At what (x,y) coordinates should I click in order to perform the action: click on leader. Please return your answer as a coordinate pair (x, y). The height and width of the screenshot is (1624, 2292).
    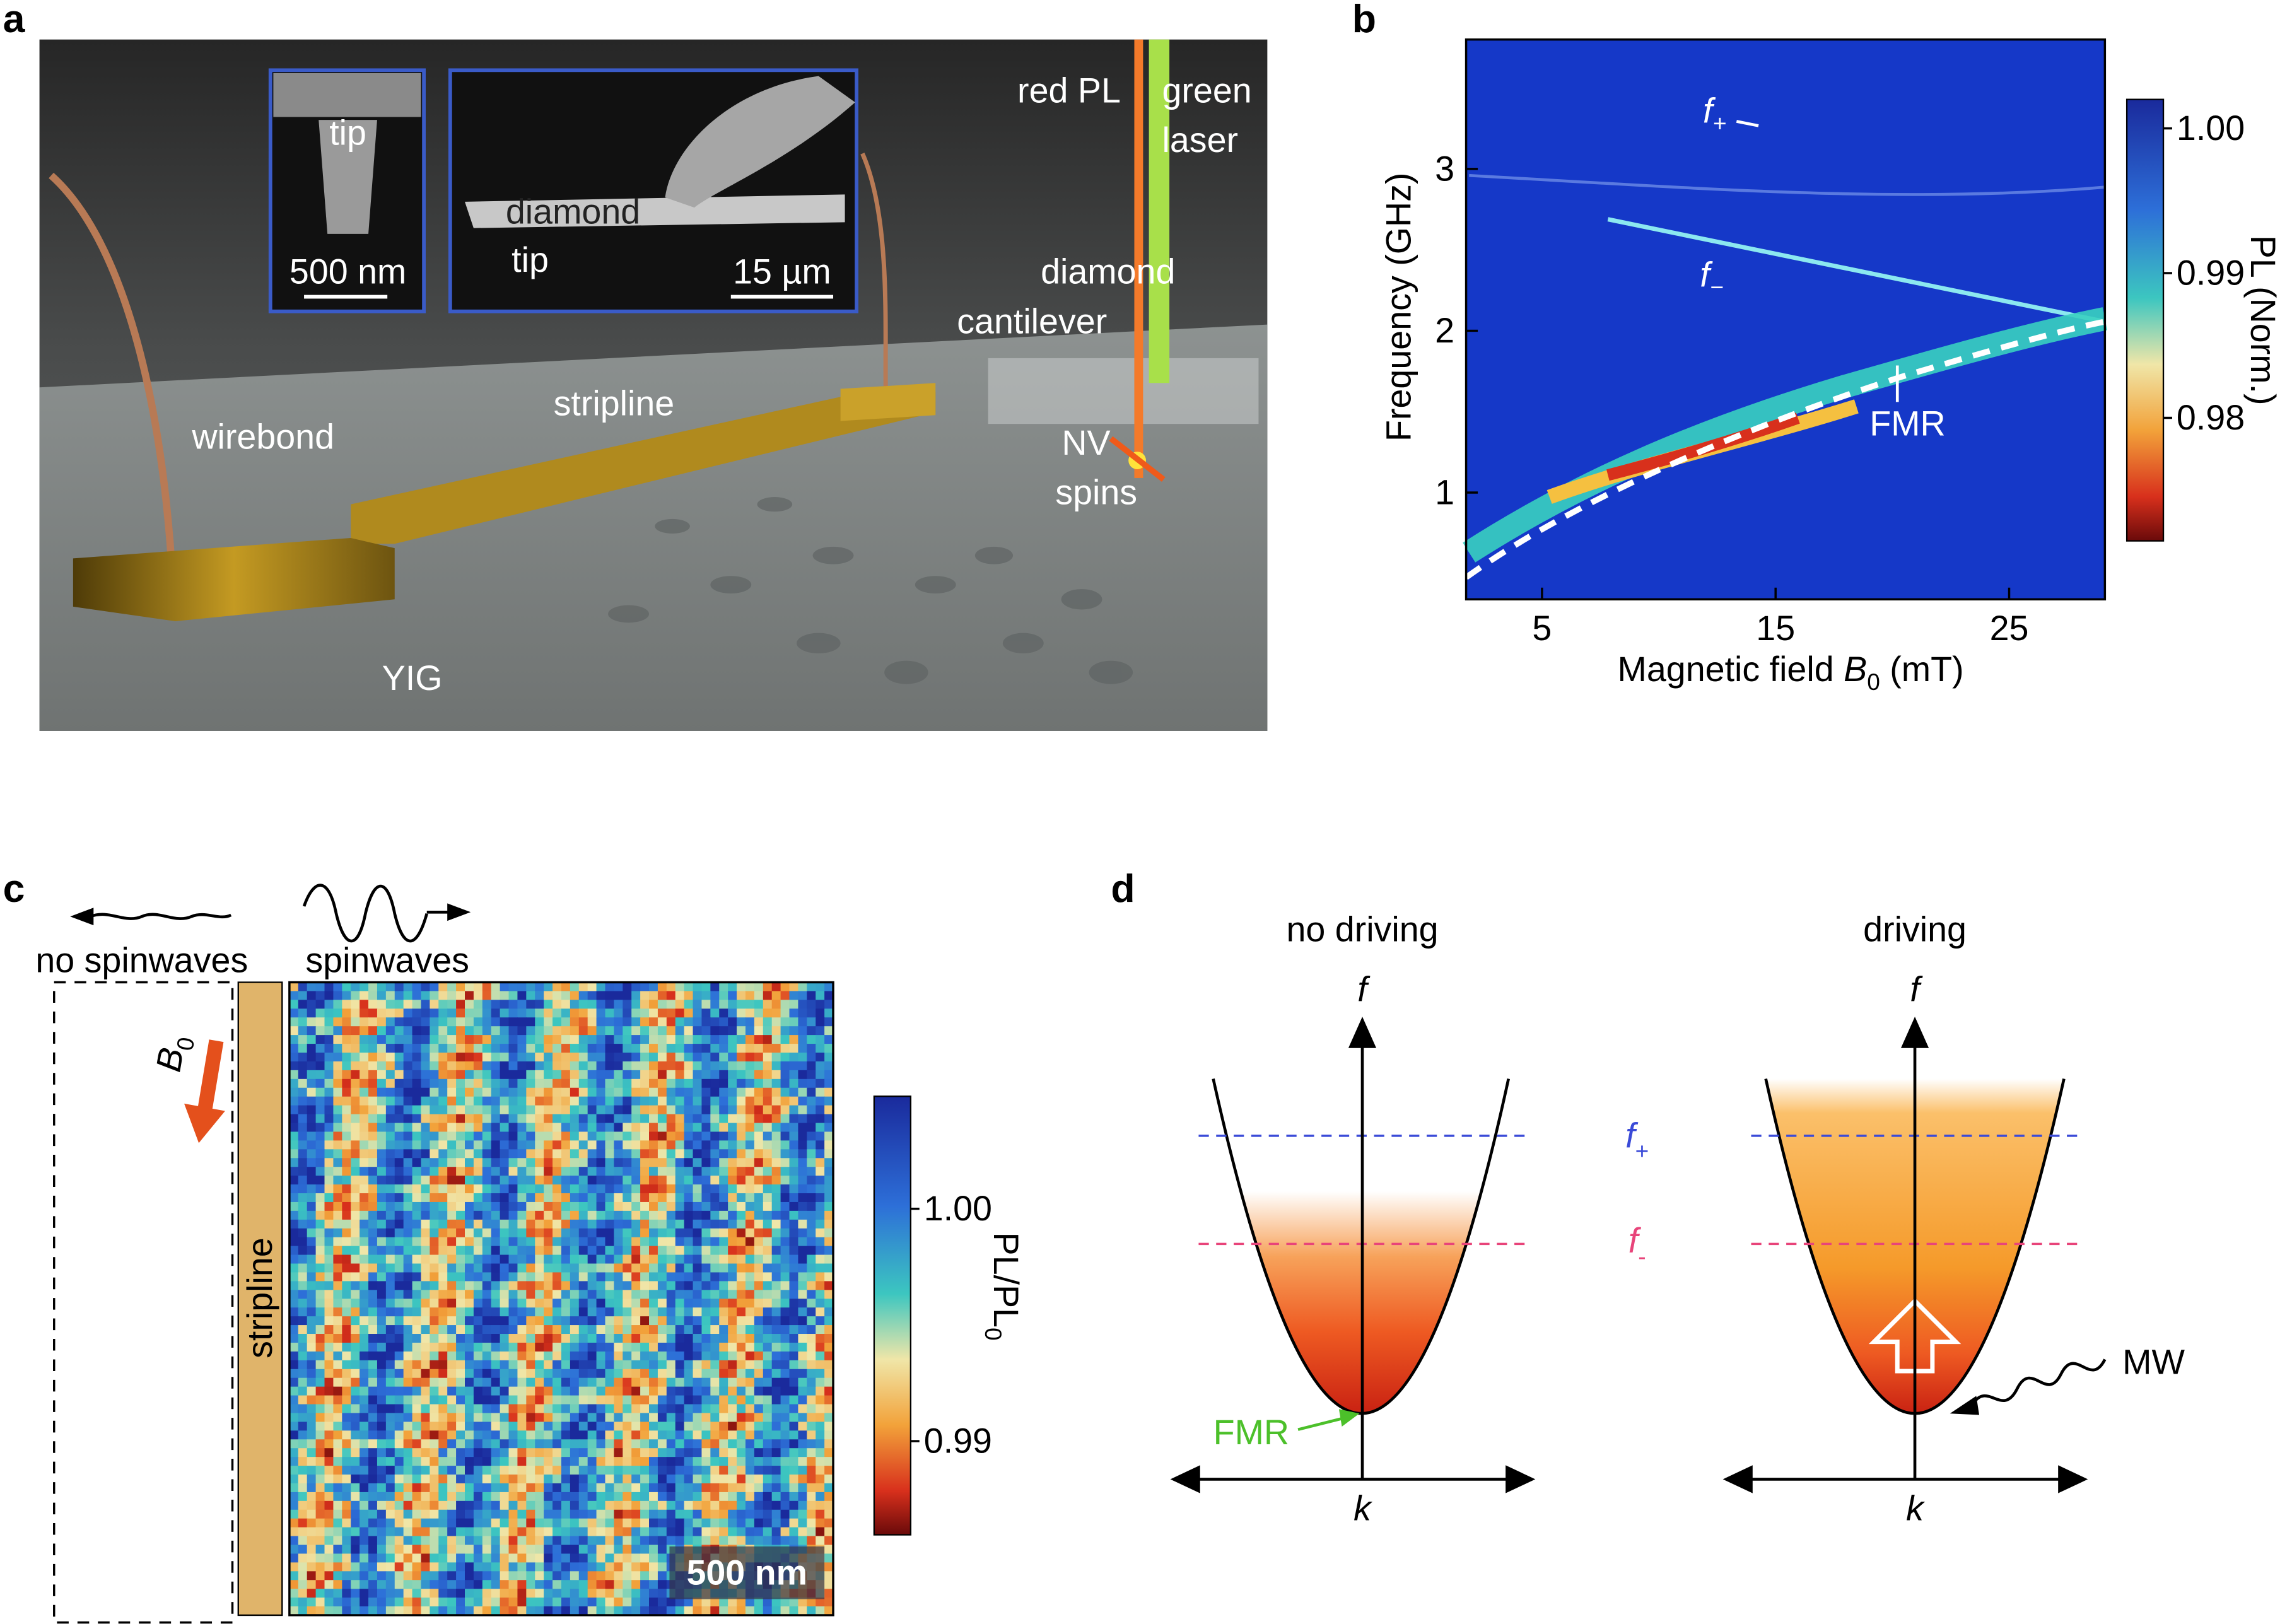
    Looking at the image, I should click on (1748, 124).